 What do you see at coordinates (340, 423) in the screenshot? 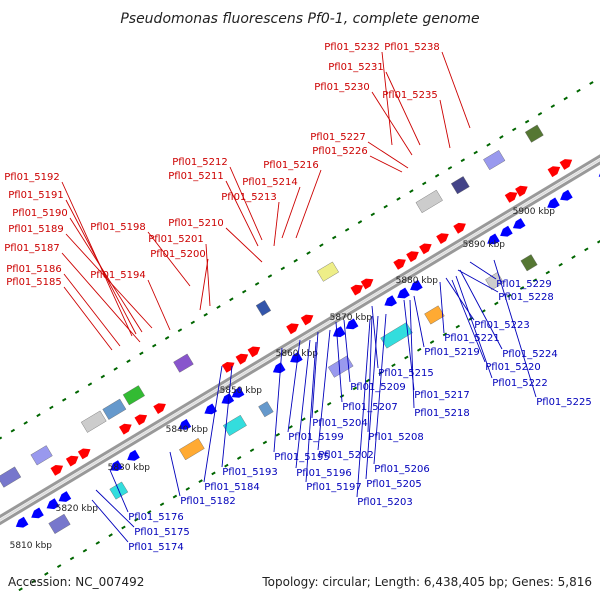
I see `reverse-gene-label: Pfl01_5204` at bounding box center [340, 423].